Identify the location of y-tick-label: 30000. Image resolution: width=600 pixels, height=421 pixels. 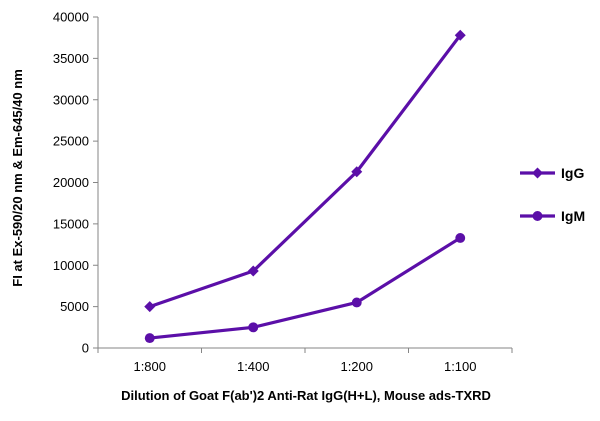
(71, 99).